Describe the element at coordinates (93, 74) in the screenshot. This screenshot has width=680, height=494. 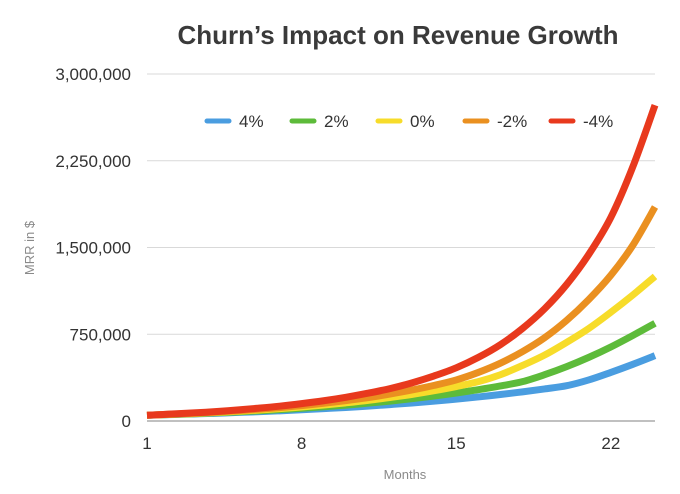
I see `y-tick-label: 3,000,000` at that location.